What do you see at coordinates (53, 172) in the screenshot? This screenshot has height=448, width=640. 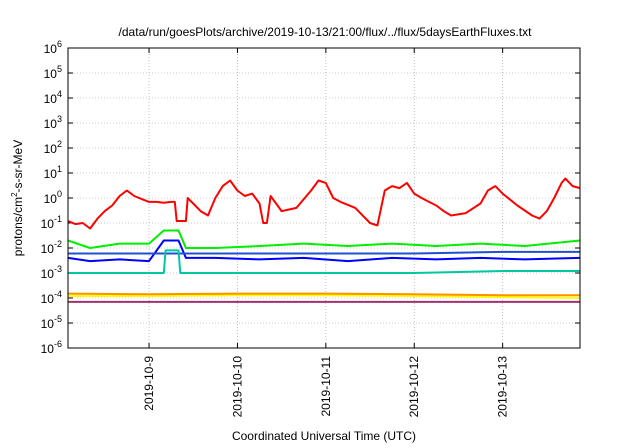 I see `y-tick-label: 10¹` at bounding box center [53, 172].